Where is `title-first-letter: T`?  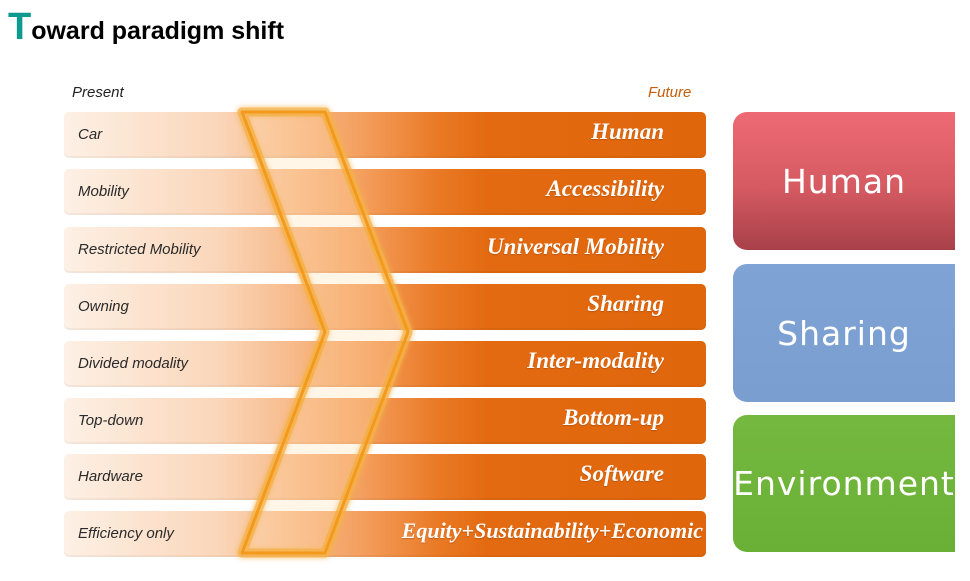 title-first-letter: T is located at coordinates (20, 27).